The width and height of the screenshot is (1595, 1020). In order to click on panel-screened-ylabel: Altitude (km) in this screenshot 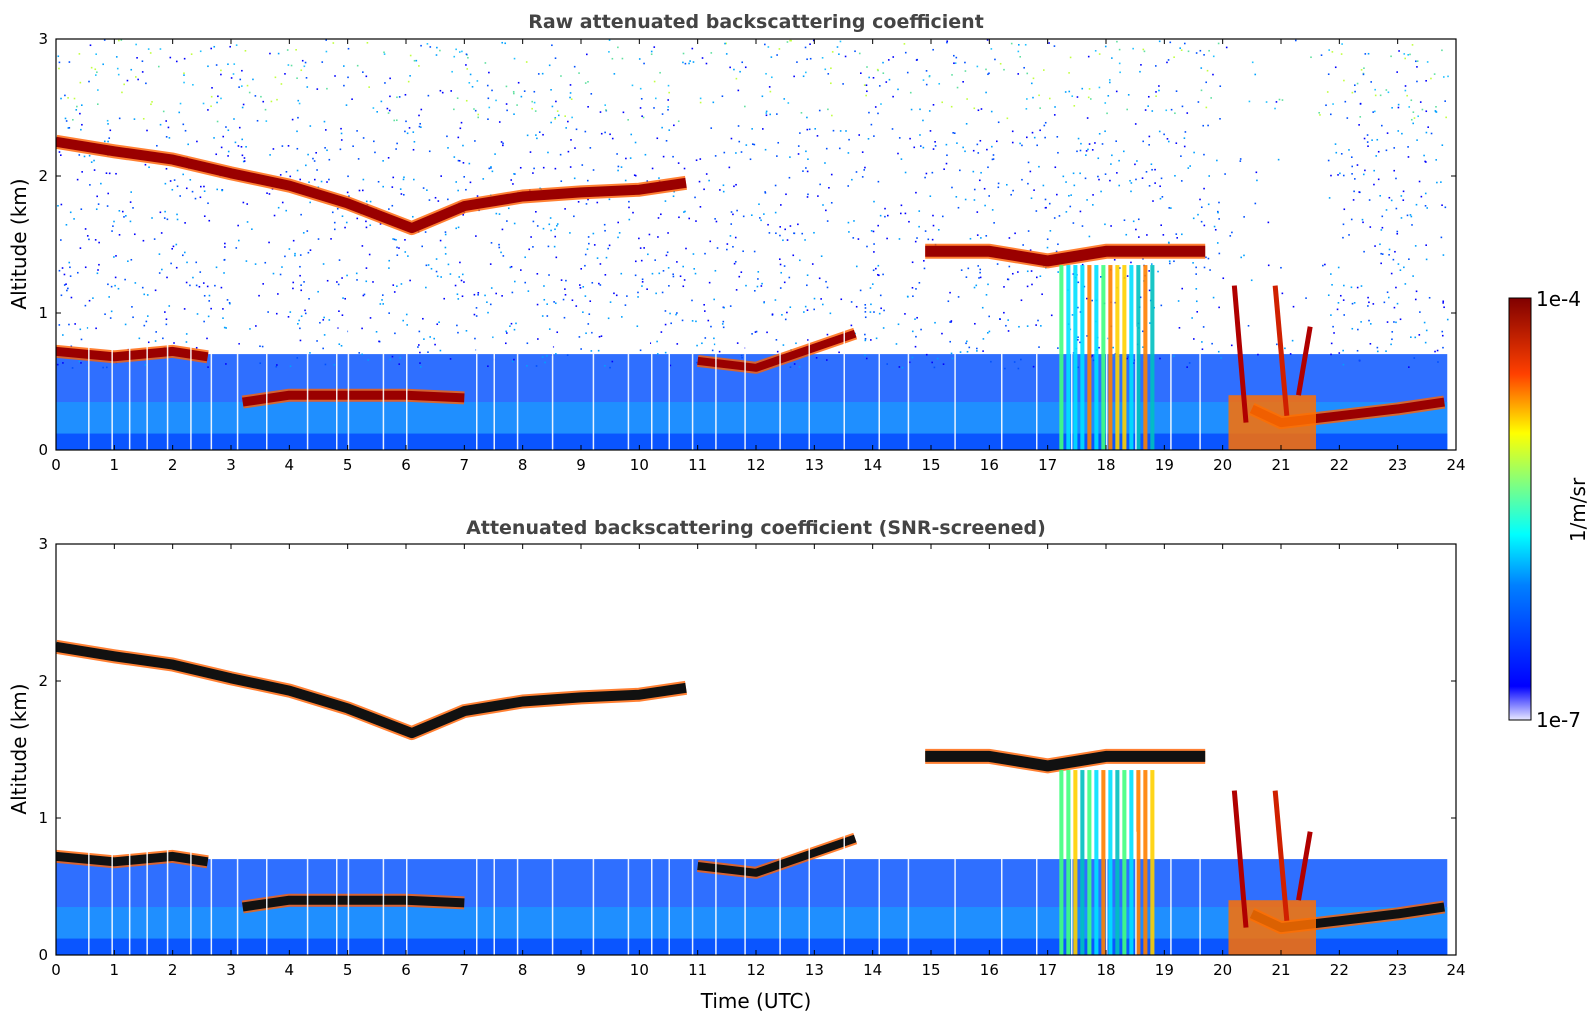, I will do `click(19, 748)`.